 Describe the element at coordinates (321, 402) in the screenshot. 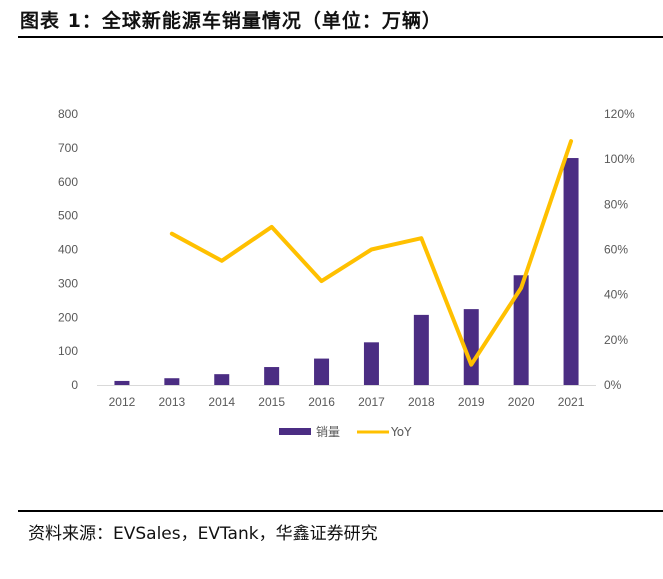

I see `x-tick-label: 2016` at that location.